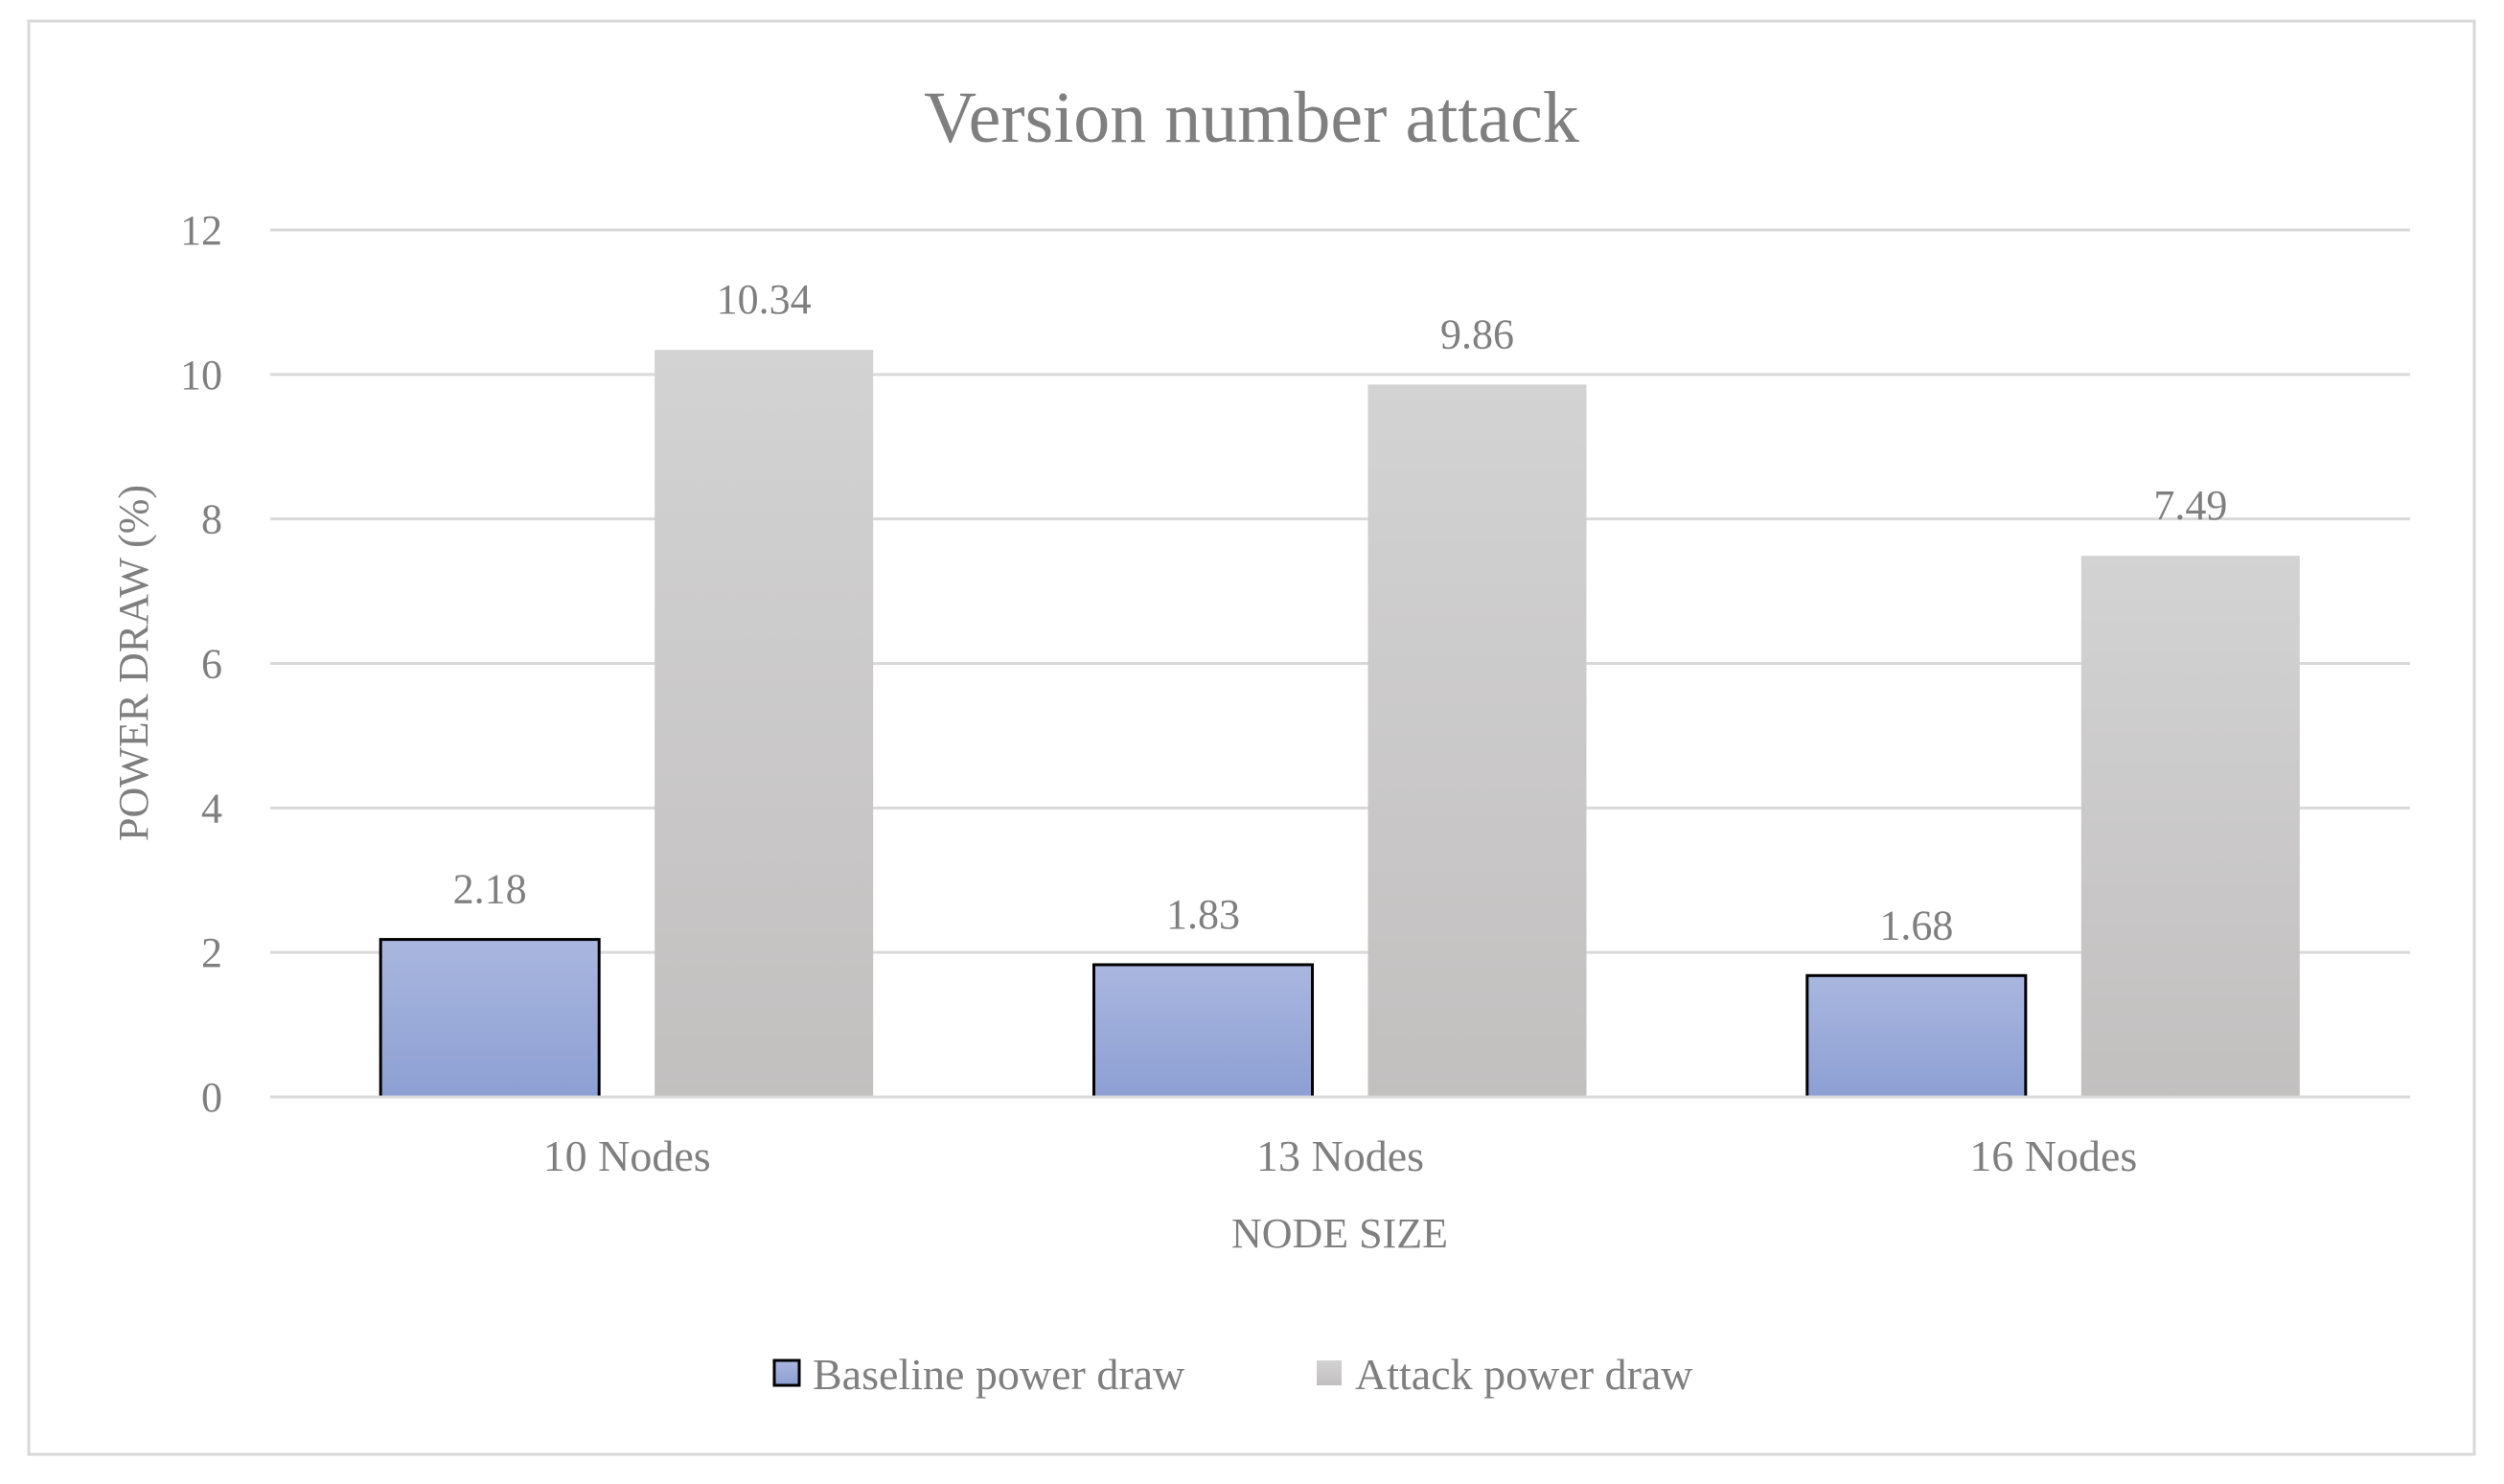 Image resolution: width=2504 pixels, height=1484 pixels. I want to click on x-axis-label: NODE SIZE, so click(1339, 1233).